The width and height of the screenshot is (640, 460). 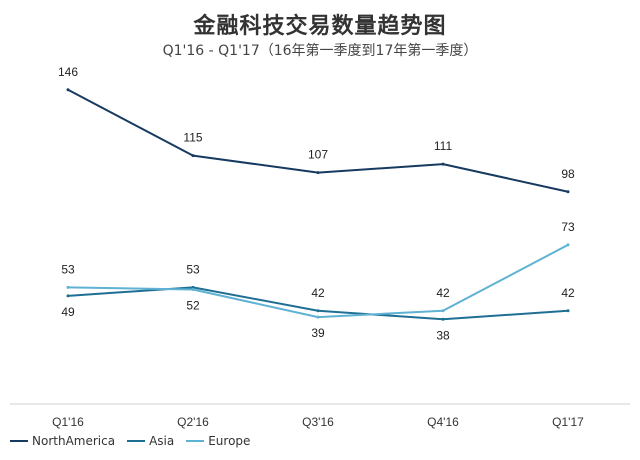 What do you see at coordinates (443, 422) in the screenshot?
I see `x-tick-label: Q4'16` at bounding box center [443, 422].